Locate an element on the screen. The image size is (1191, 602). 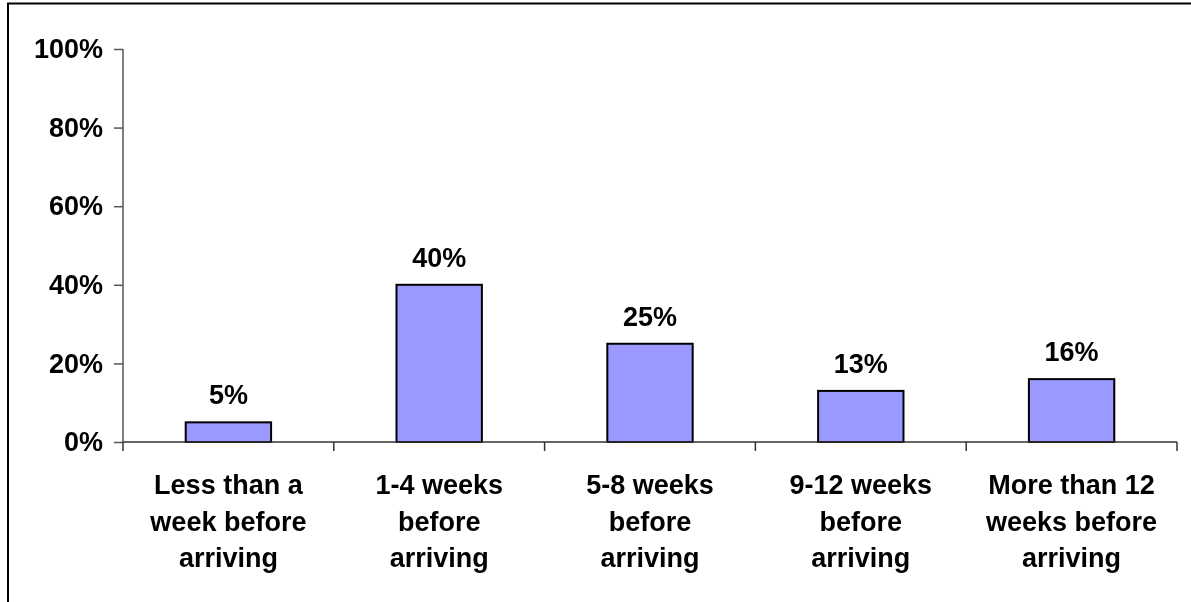
y-tick-label: 40% is located at coordinates (75, 284).